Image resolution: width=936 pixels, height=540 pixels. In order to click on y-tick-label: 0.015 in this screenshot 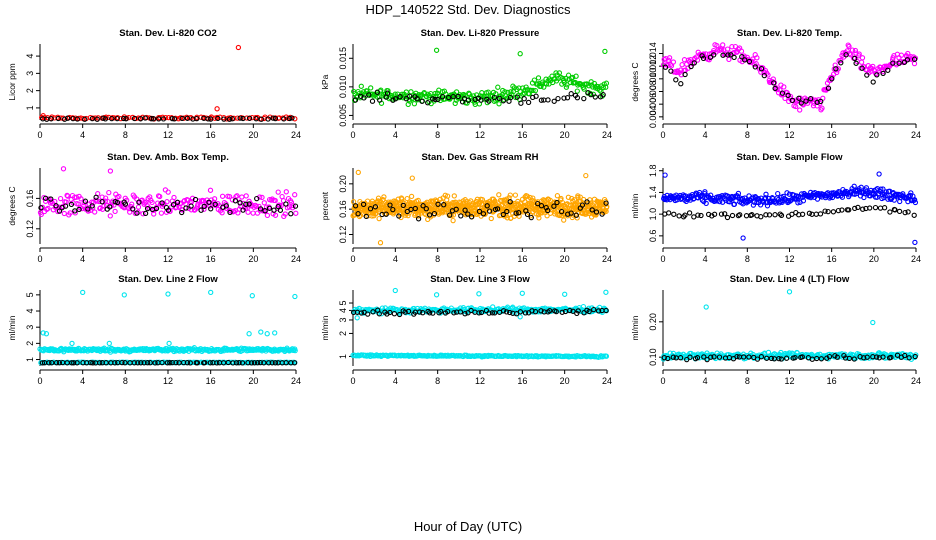, I will do `click(343, 58)`.